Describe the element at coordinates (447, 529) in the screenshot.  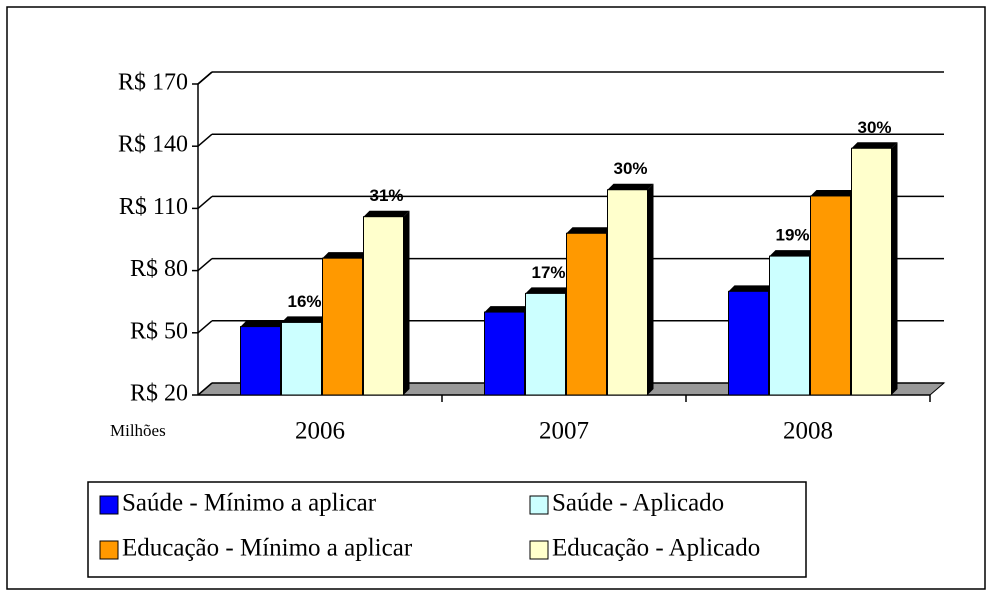
I see `legend-box` at that location.